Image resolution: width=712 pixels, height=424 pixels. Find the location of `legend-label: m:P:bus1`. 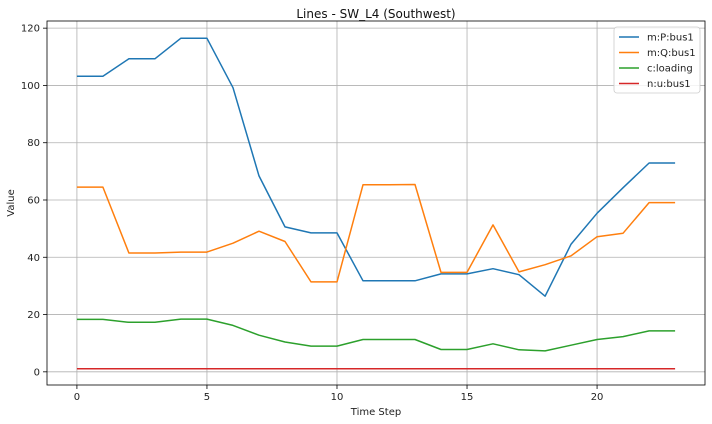

legend-label: m:P:bus1 is located at coordinates (670, 38).